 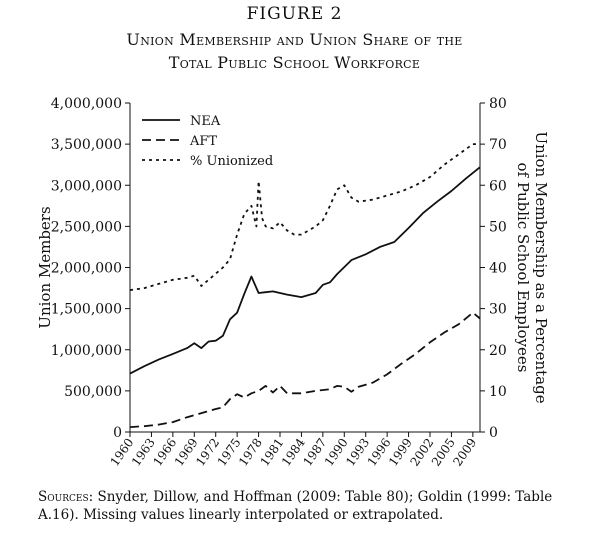 I want to click on y-tick-label-right: 80, so click(x=498, y=104).